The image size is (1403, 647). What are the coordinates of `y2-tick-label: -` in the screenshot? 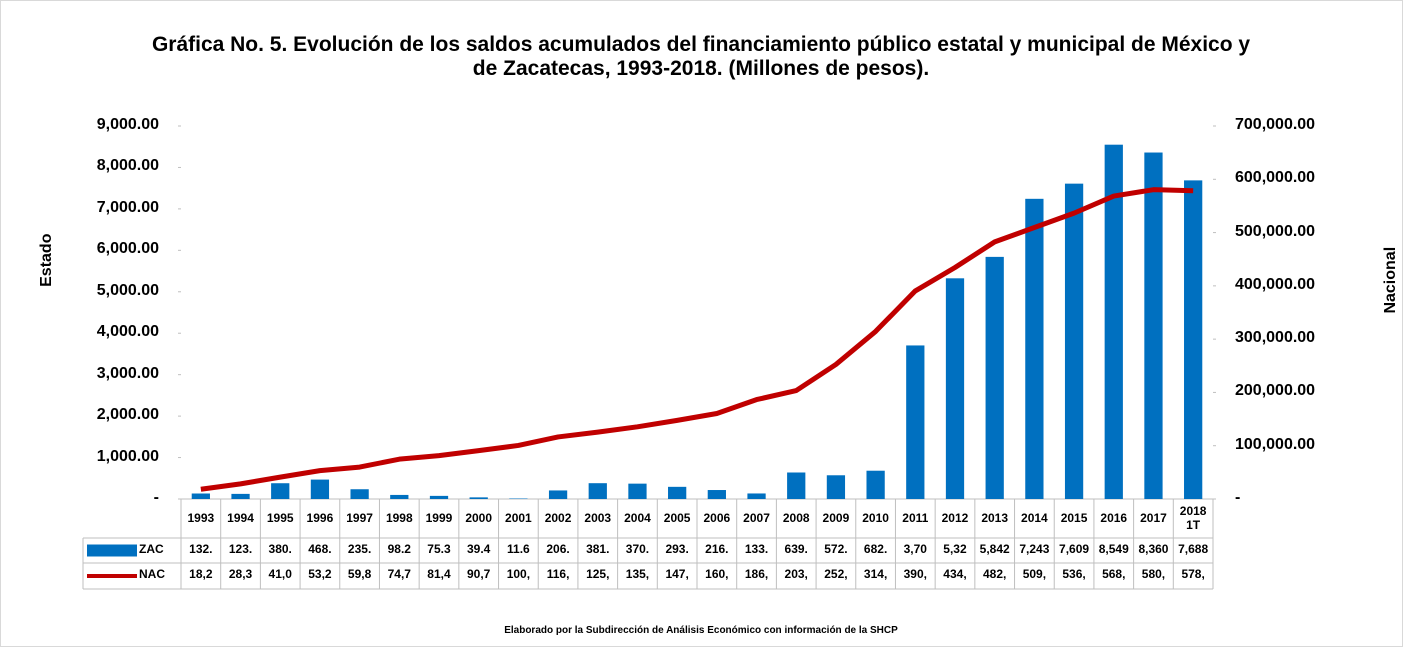 It's located at (1238, 497).